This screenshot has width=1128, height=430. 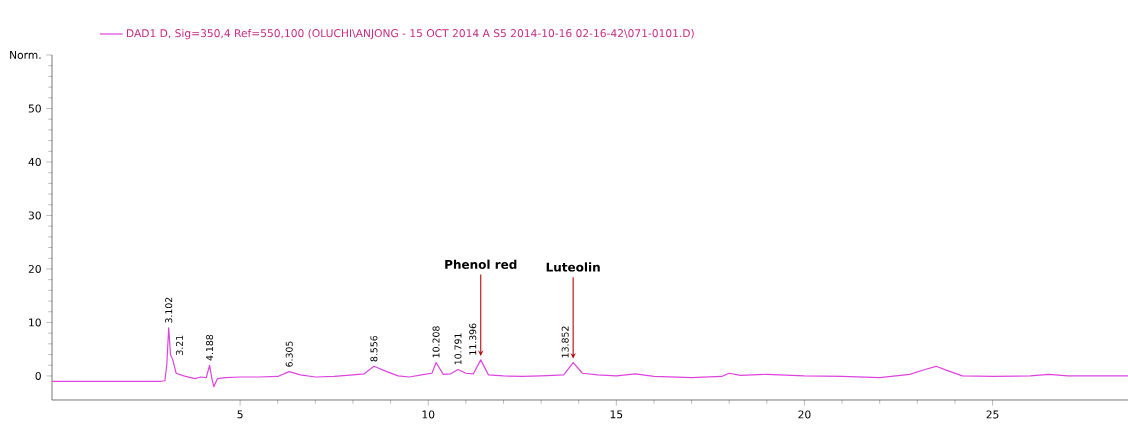 What do you see at coordinates (289, 354) in the screenshot?
I see `annotation: 6.305` at bounding box center [289, 354].